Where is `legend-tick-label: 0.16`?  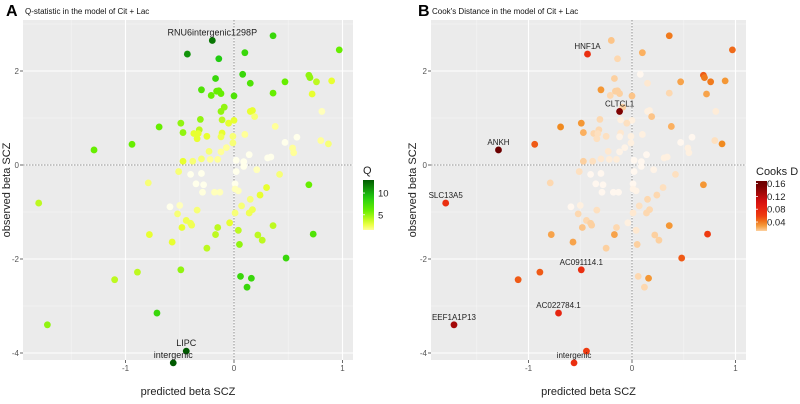 legend-tick-label: 0.16 is located at coordinates (776, 184).